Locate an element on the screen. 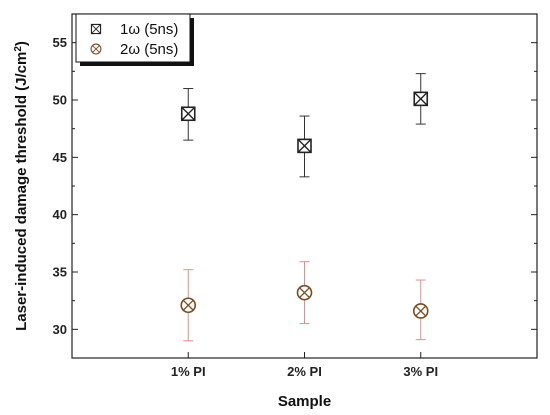  y-tick-label: 45 is located at coordinates (60, 157).